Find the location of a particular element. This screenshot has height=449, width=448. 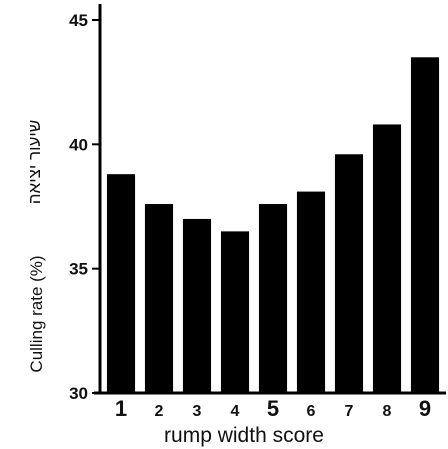

y-tick-label: 40 is located at coordinates (78, 144).